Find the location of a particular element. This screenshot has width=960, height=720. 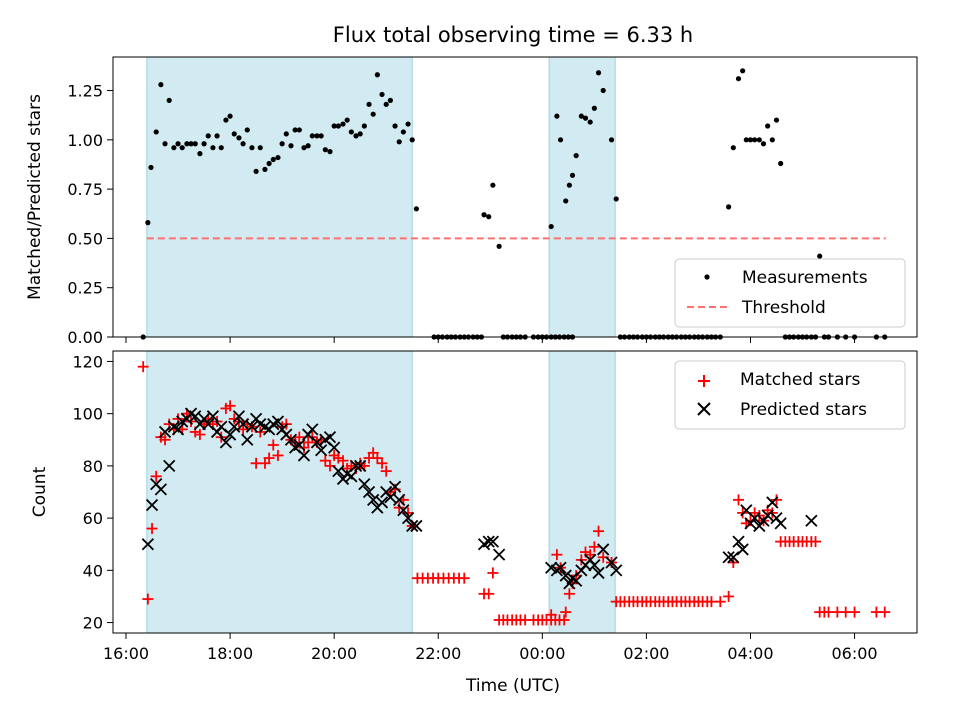

legend-threshold-label: Threshold is located at coordinates (783, 308).